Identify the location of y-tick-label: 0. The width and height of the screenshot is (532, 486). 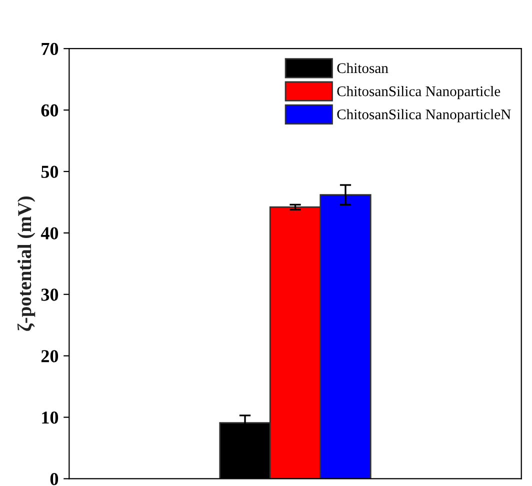
(54, 479).